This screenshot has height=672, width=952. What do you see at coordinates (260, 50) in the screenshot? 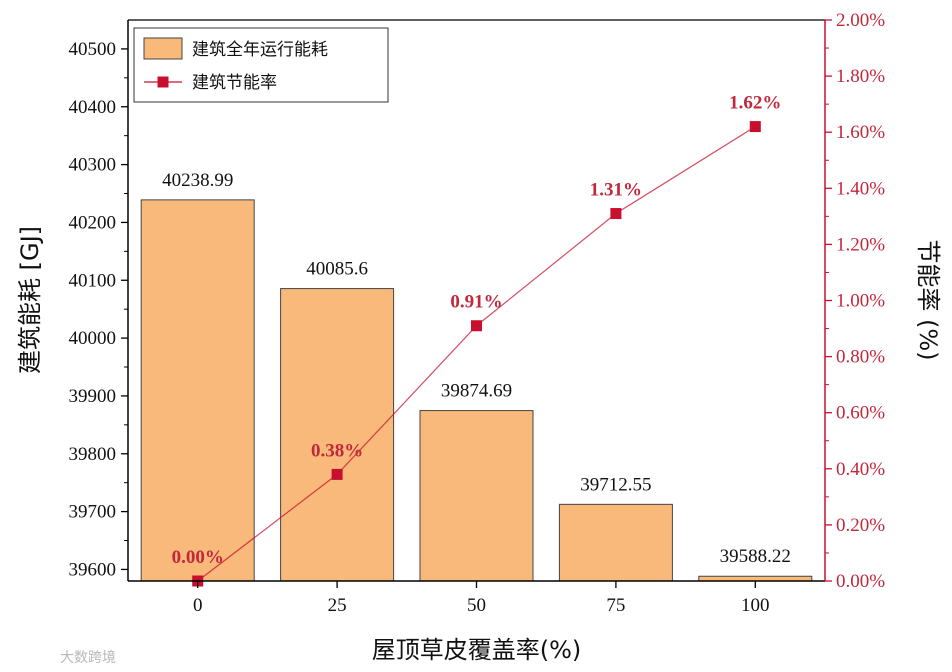
I see `legend-bar-label: 建筑全年运行能耗` at bounding box center [260, 50].